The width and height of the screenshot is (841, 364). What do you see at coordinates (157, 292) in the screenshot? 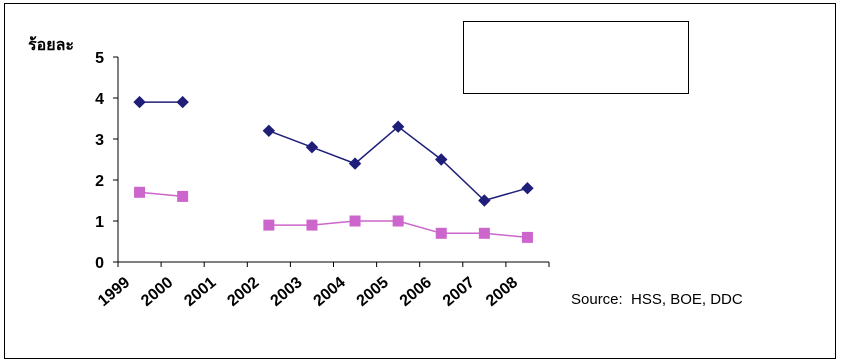
I see `x-tick-label: 2000` at bounding box center [157, 292].